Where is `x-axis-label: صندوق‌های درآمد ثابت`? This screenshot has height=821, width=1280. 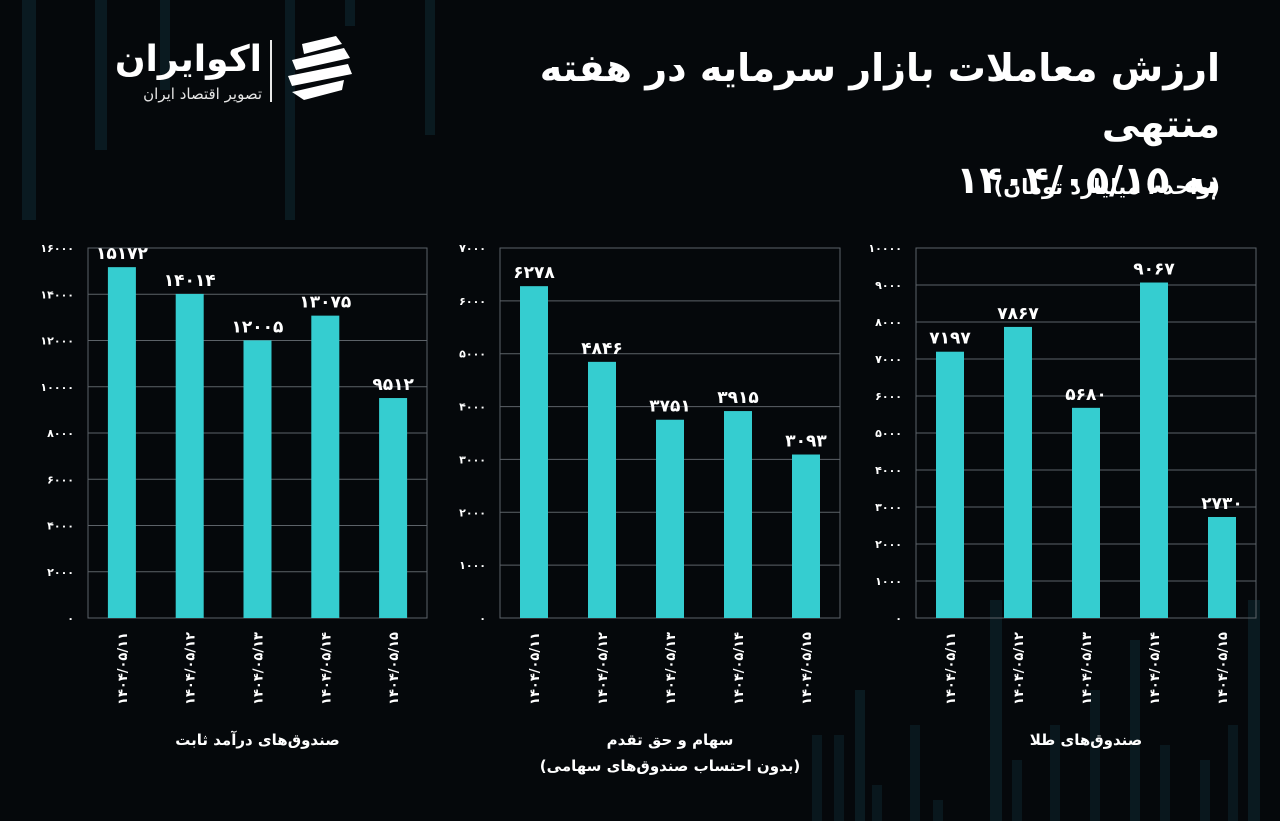
x-axis-label: صندوق‌های درآمد ثابت is located at coordinates (257, 740).